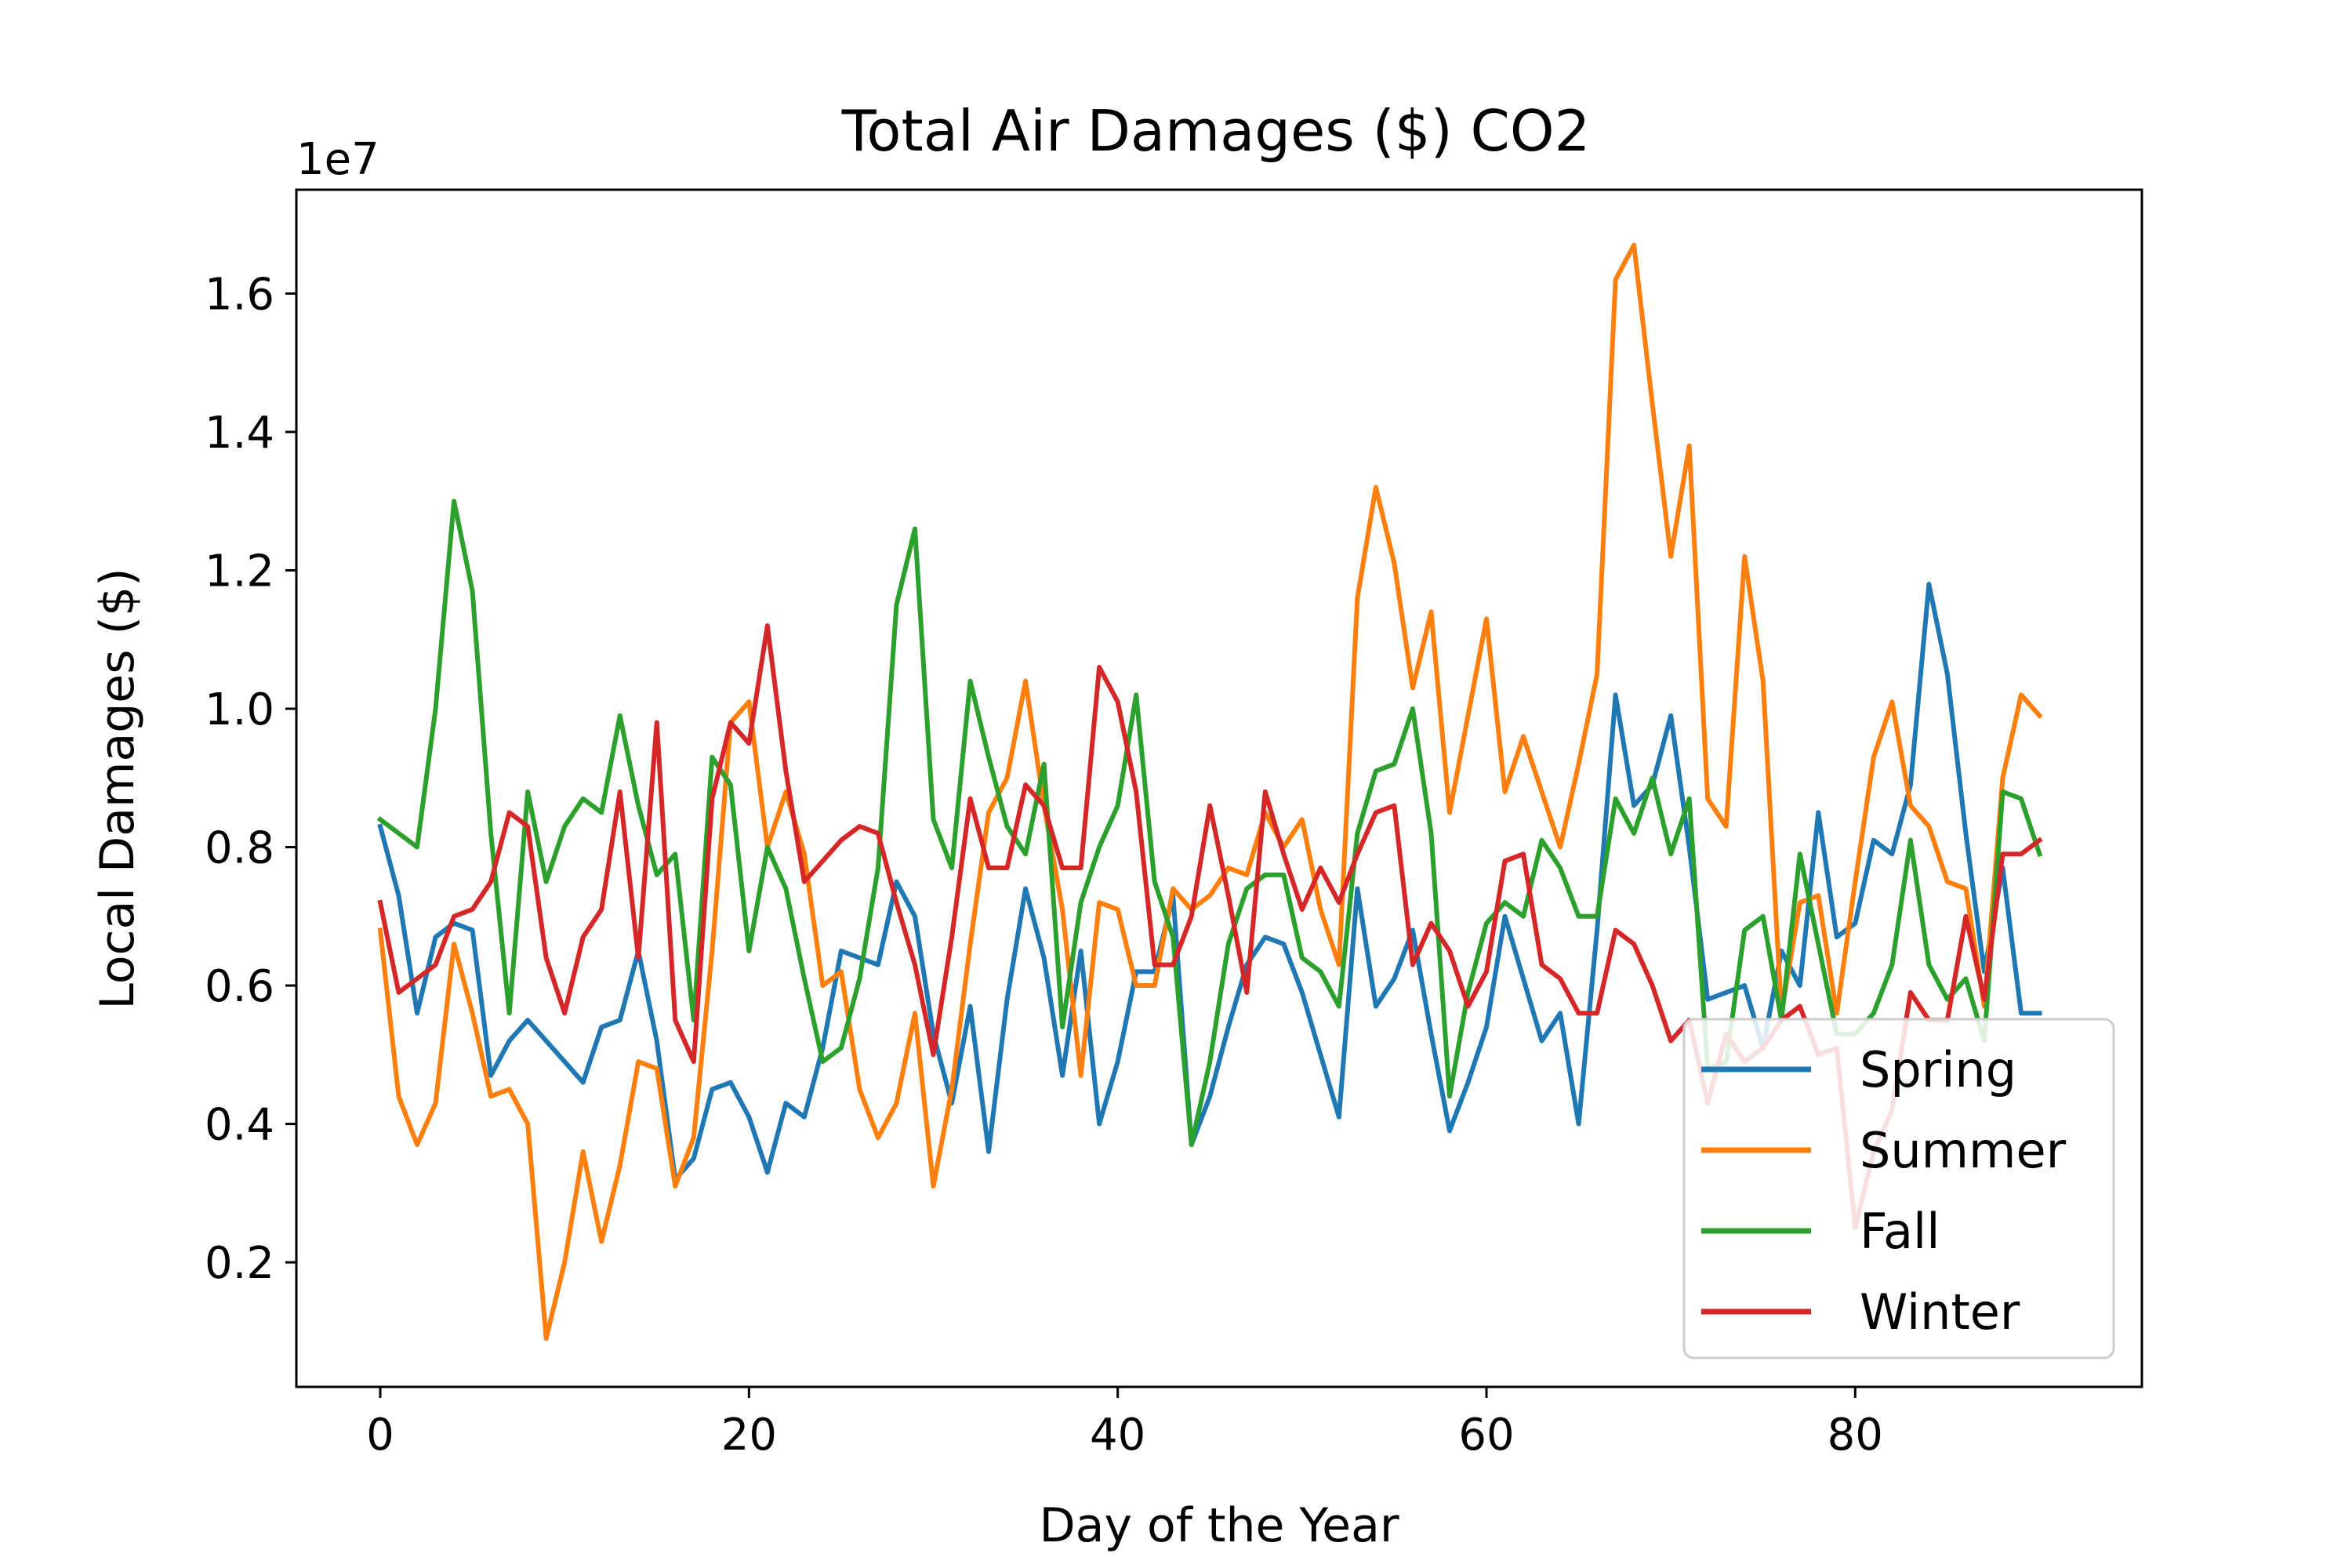 This screenshot has height=1568, width=2352. I want to click on y-offset-label: 1e7, so click(337, 159).